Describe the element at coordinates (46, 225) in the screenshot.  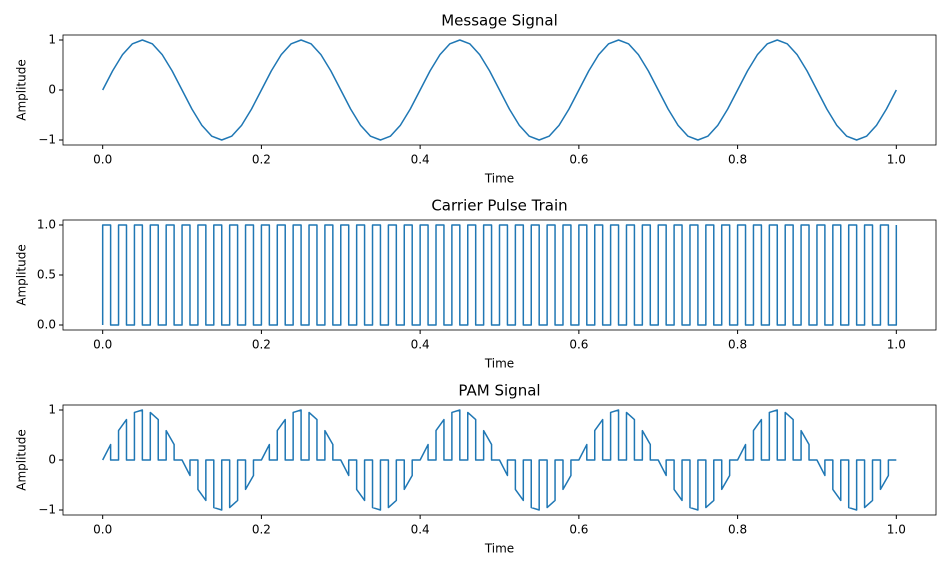
I see `y-tick-label: 1.0` at that location.